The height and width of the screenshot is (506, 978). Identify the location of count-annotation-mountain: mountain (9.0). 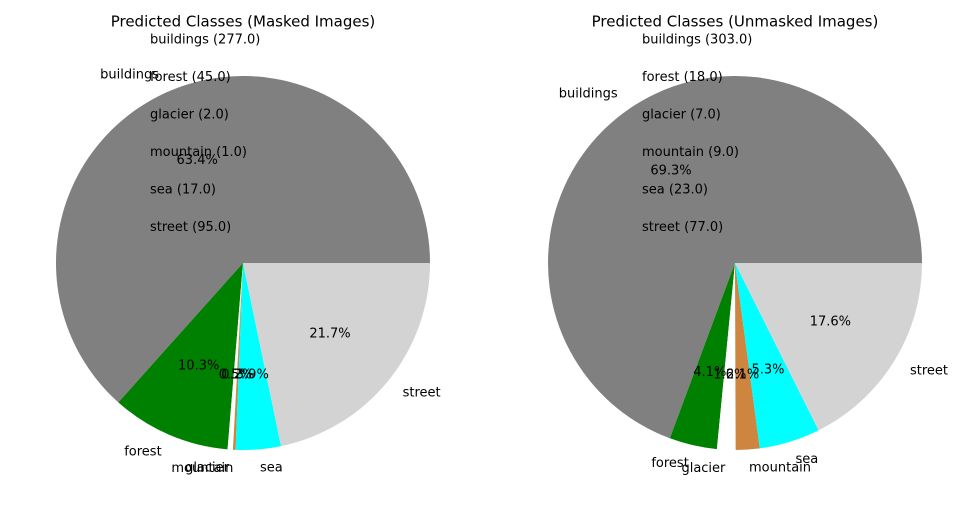
(690, 152).